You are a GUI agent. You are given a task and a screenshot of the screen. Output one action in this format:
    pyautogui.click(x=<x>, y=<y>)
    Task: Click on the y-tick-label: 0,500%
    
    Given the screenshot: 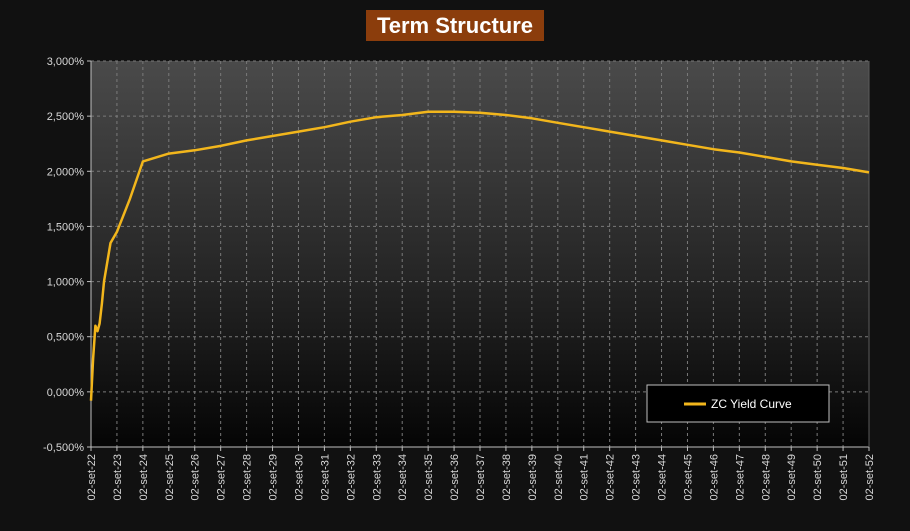 What is the action you would take?
    pyautogui.click(x=66, y=338)
    